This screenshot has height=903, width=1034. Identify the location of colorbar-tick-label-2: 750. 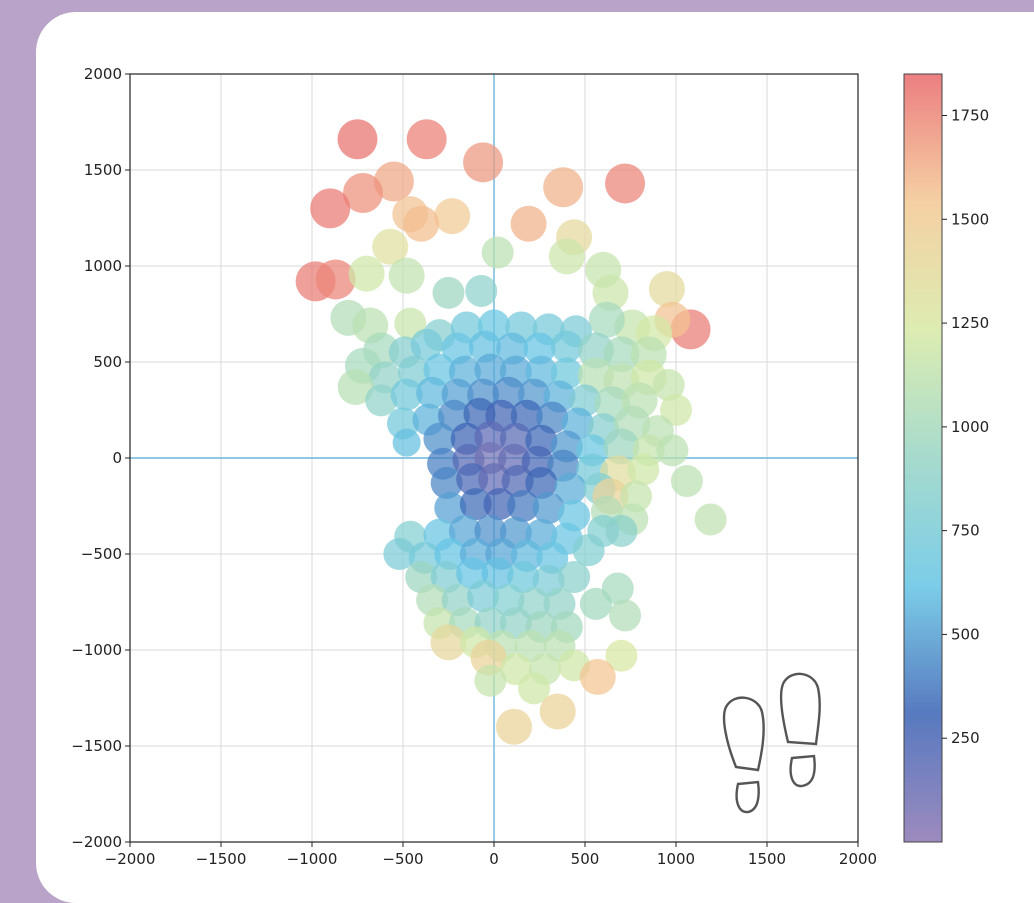
(965, 531).